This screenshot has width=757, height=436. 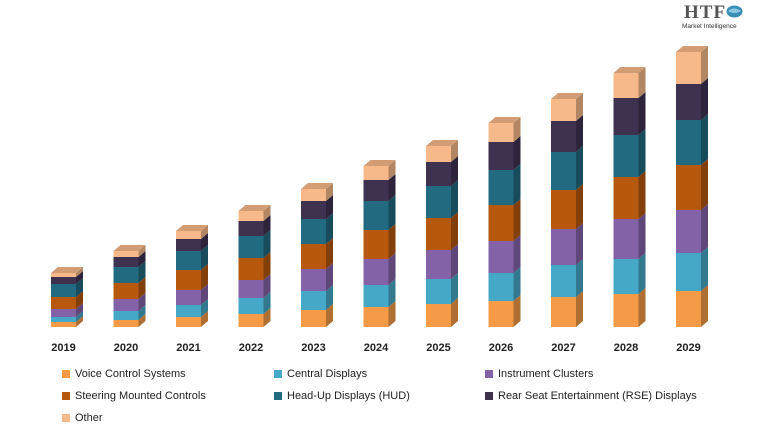 I want to click on legend-label: Voice Control Systems, so click(x=130, y=373).